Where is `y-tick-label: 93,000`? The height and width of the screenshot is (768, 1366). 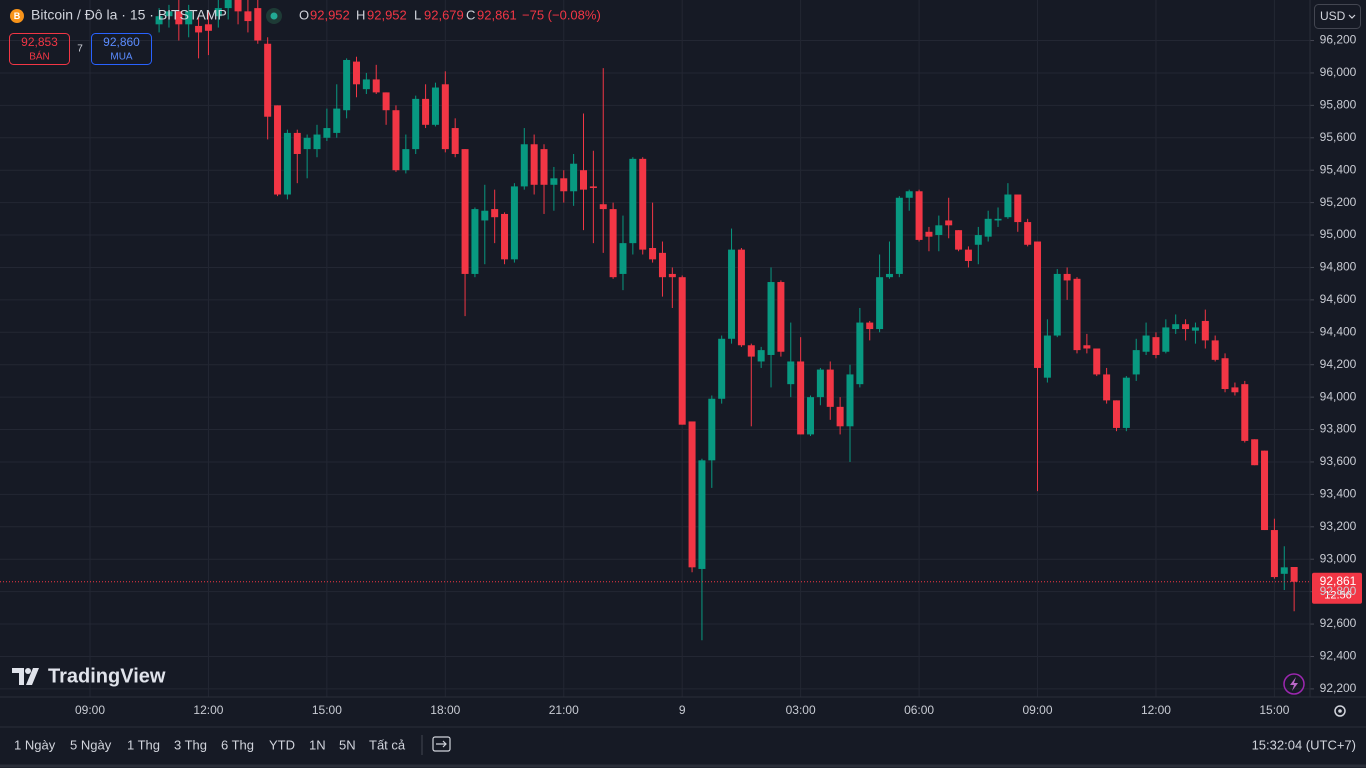 y-tick-label: 93,000 is located at coordinates (1338, 558).